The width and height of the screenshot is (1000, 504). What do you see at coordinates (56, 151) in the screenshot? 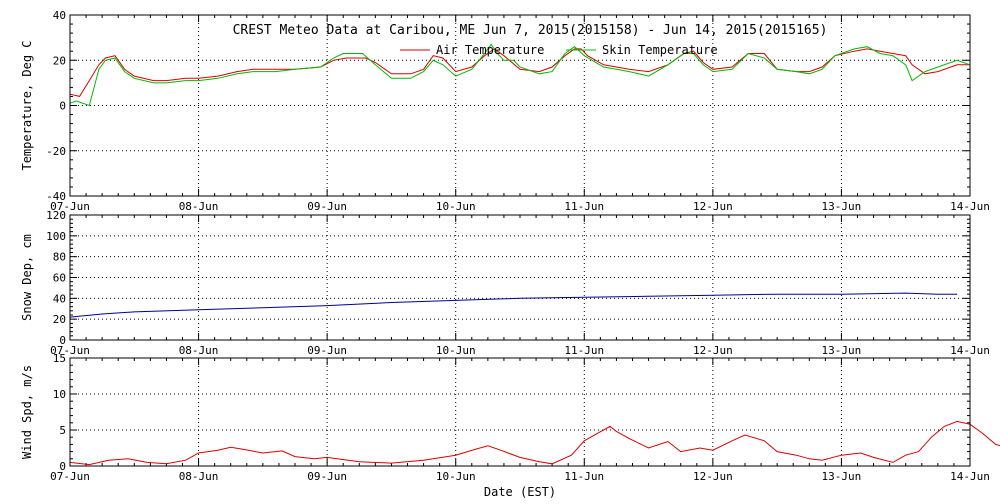
I see `y-tick-label: -20` at bounding box center [56, 151].